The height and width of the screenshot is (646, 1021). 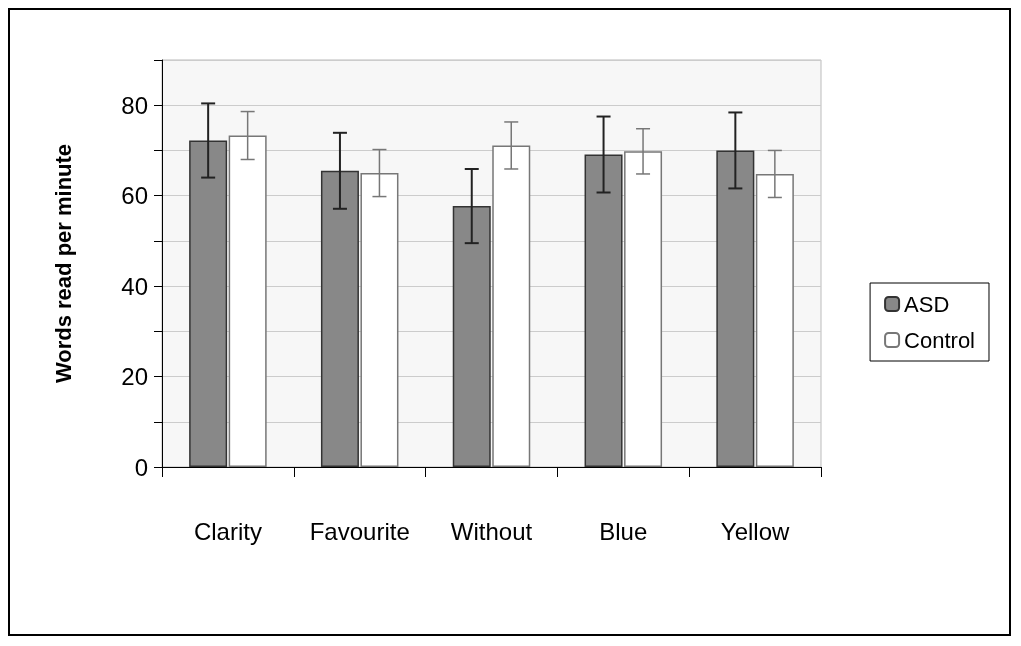 What do you see at coordinates (63, 263) in the screenshot?
I see `y-axis-title: Words read per minute` at bounding box center [63, 263].